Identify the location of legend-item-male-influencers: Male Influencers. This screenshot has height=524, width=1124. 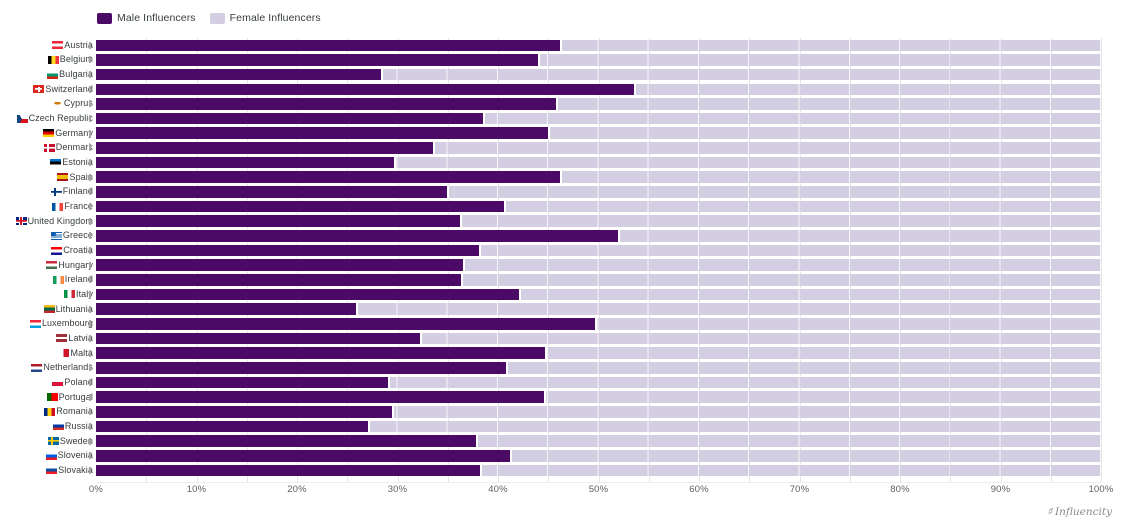
(146, 18).